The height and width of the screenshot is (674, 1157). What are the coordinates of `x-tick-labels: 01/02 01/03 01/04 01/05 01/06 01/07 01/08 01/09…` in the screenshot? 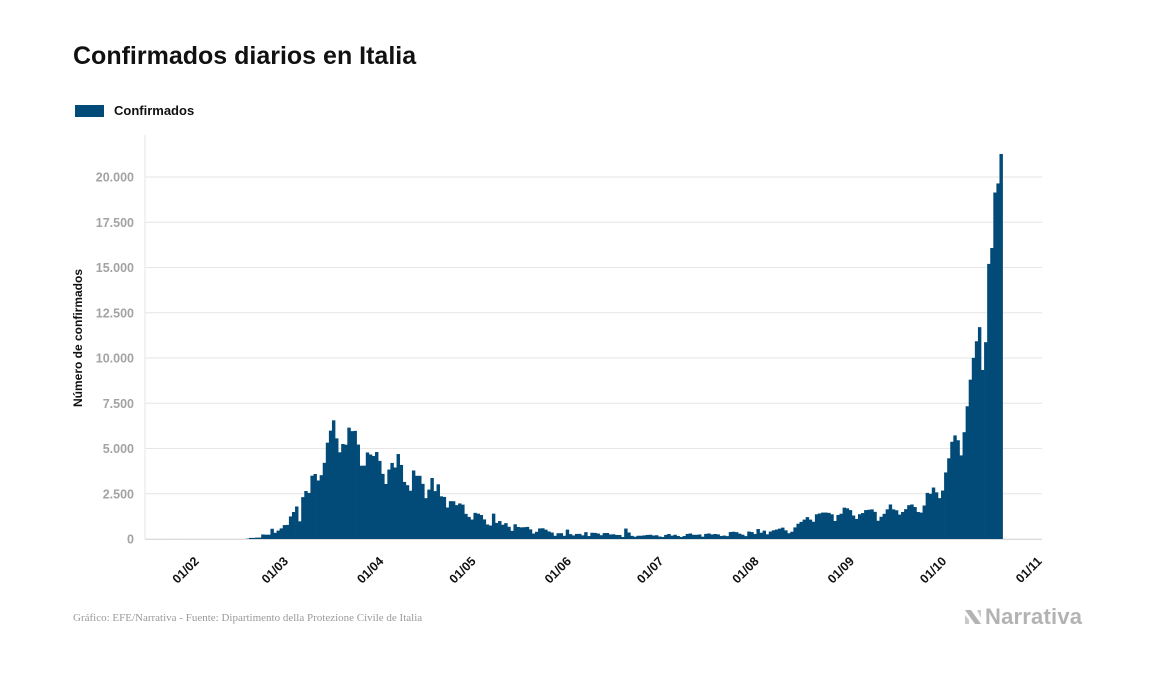 It's located at (607, 570).